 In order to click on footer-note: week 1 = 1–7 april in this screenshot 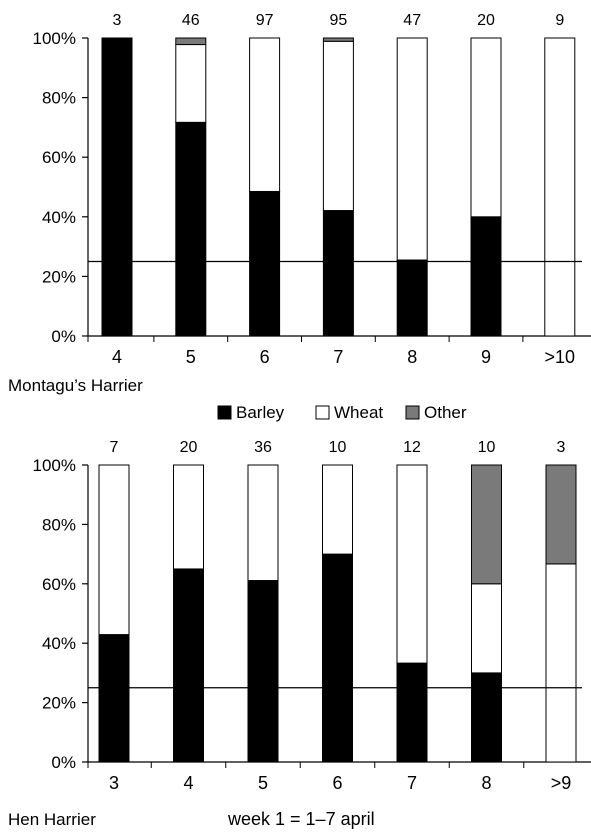, I will do `click(301, 819)`.